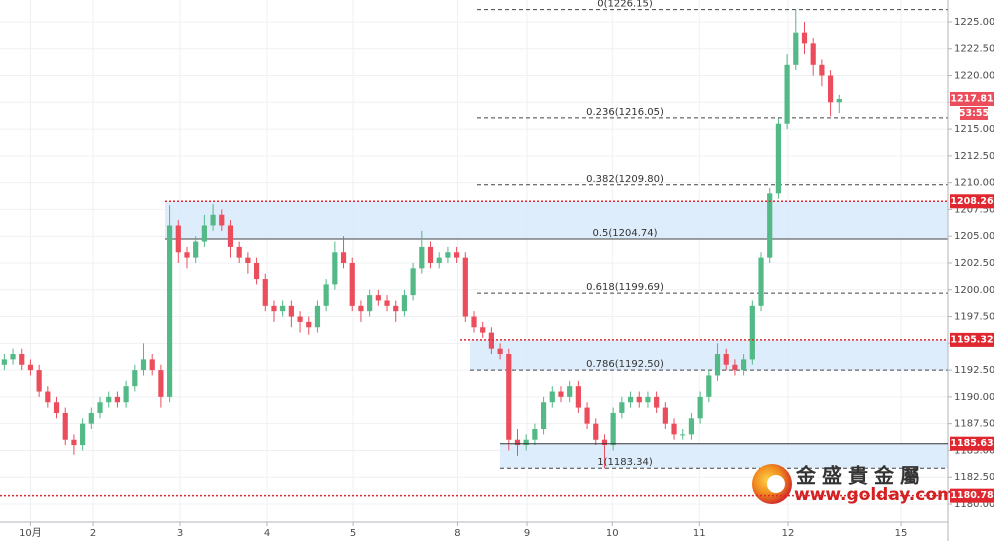  I want to click on y-tick-label: 1220.00, so click(974, 76).